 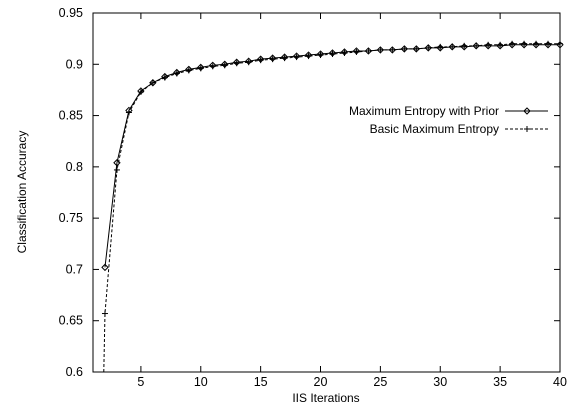 What do you see at coordinates (71, 321) in the screenshot?
I see `y-tick-label: 0.65` at bounding box center [71, 321].